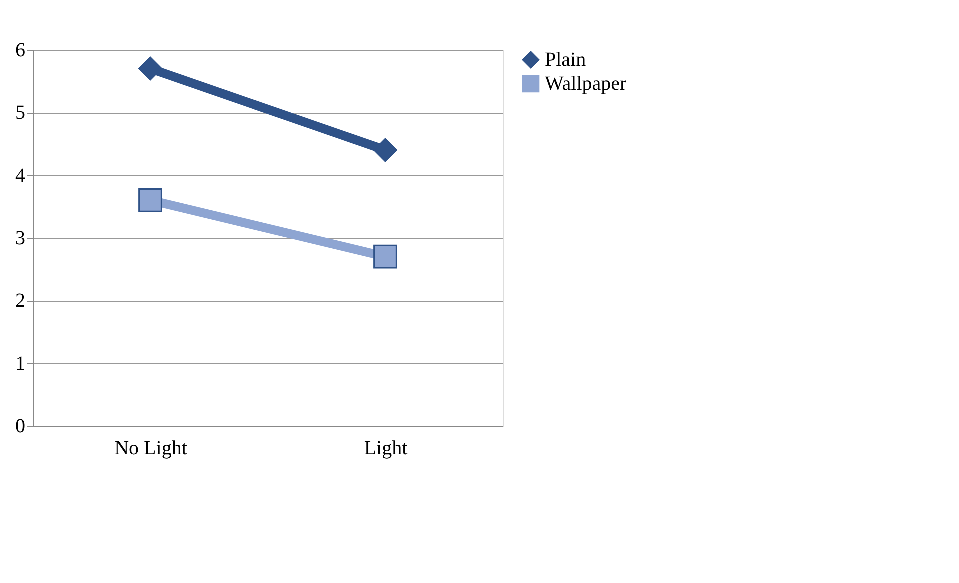 The height and width of the screenshot is (583, 959). Describe the element at coordinates (21, 301) in the screenshot. I see `y-tick-label: 2` at that location.